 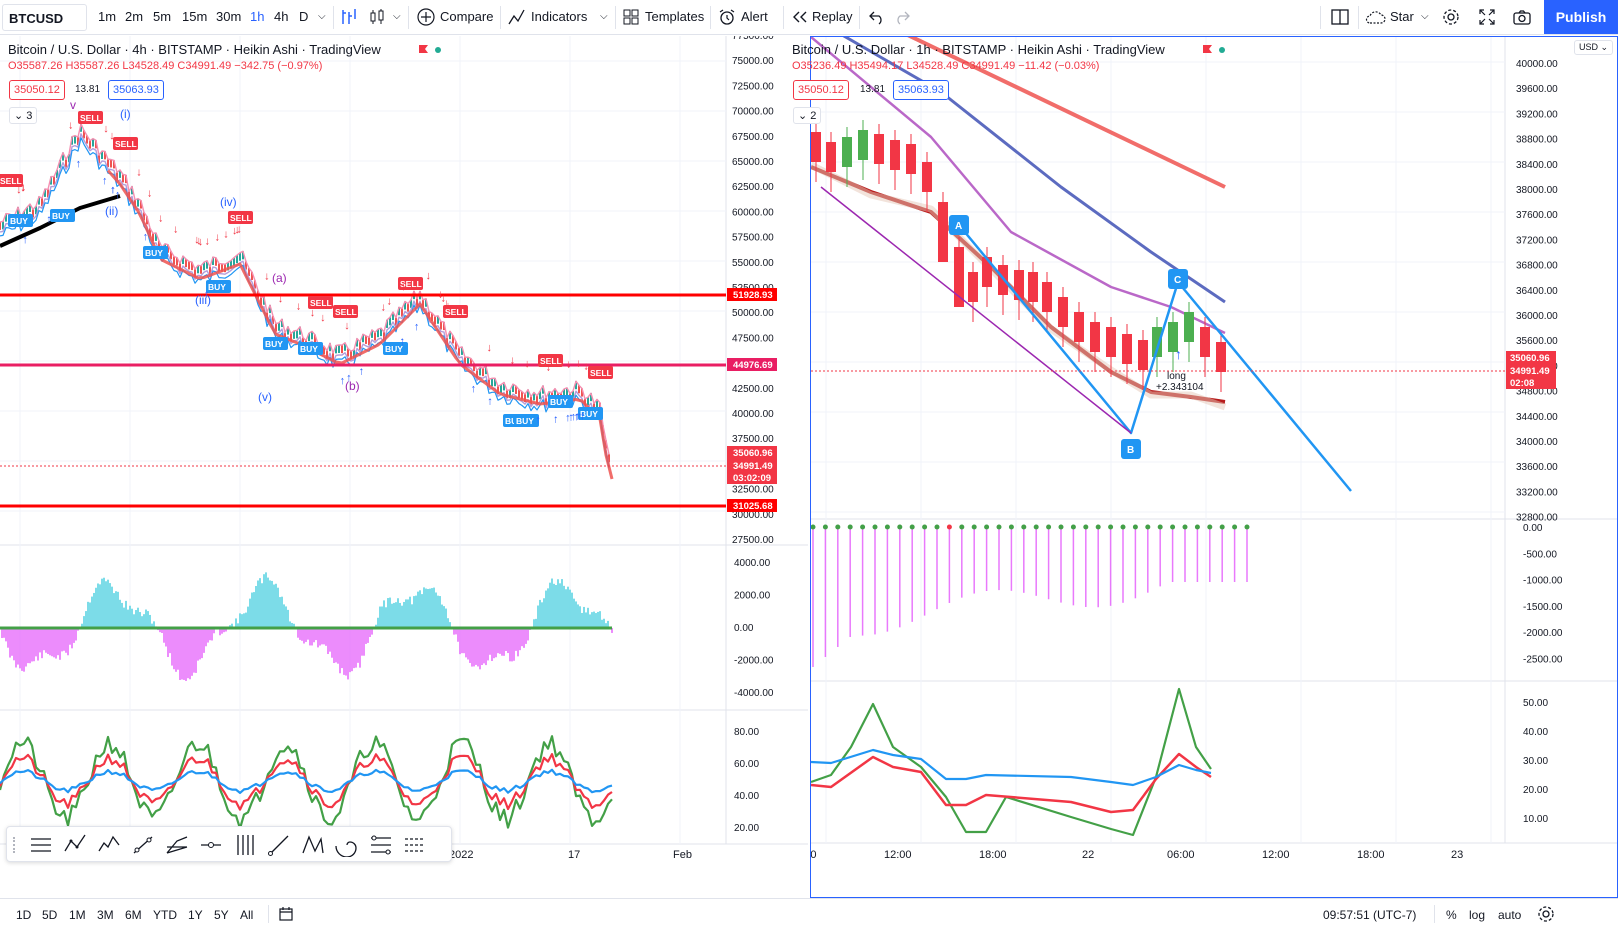 What do you see at coordinates (807, 115) in the screenshot?
I see `right-indicator-collapse: ⌄ 2` at bounding box center [807, 115].